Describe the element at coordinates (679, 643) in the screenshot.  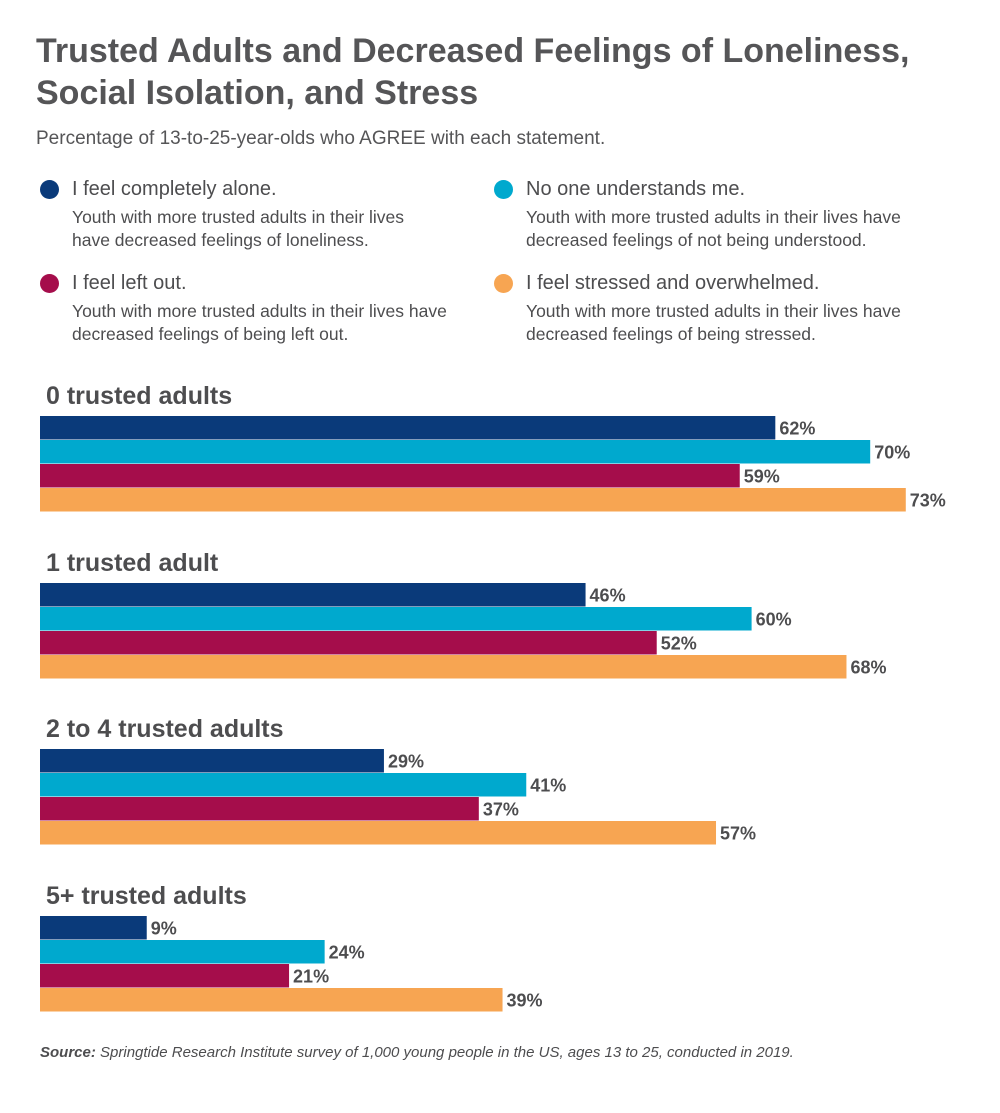
I see `bar-value-label: 52%` at that location.